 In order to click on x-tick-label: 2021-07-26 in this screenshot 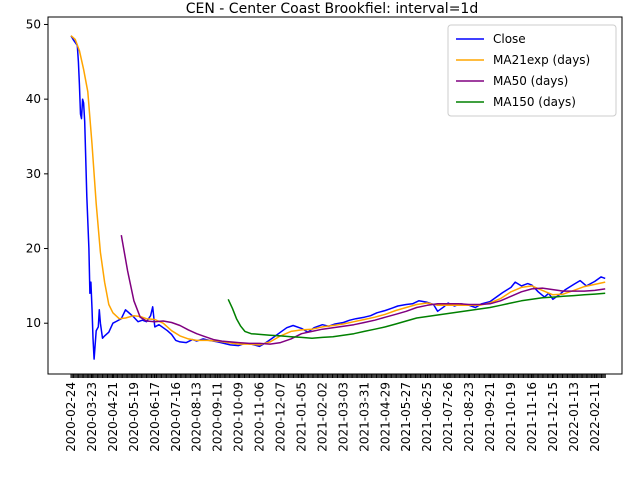, I will do `click(448, 417)`.